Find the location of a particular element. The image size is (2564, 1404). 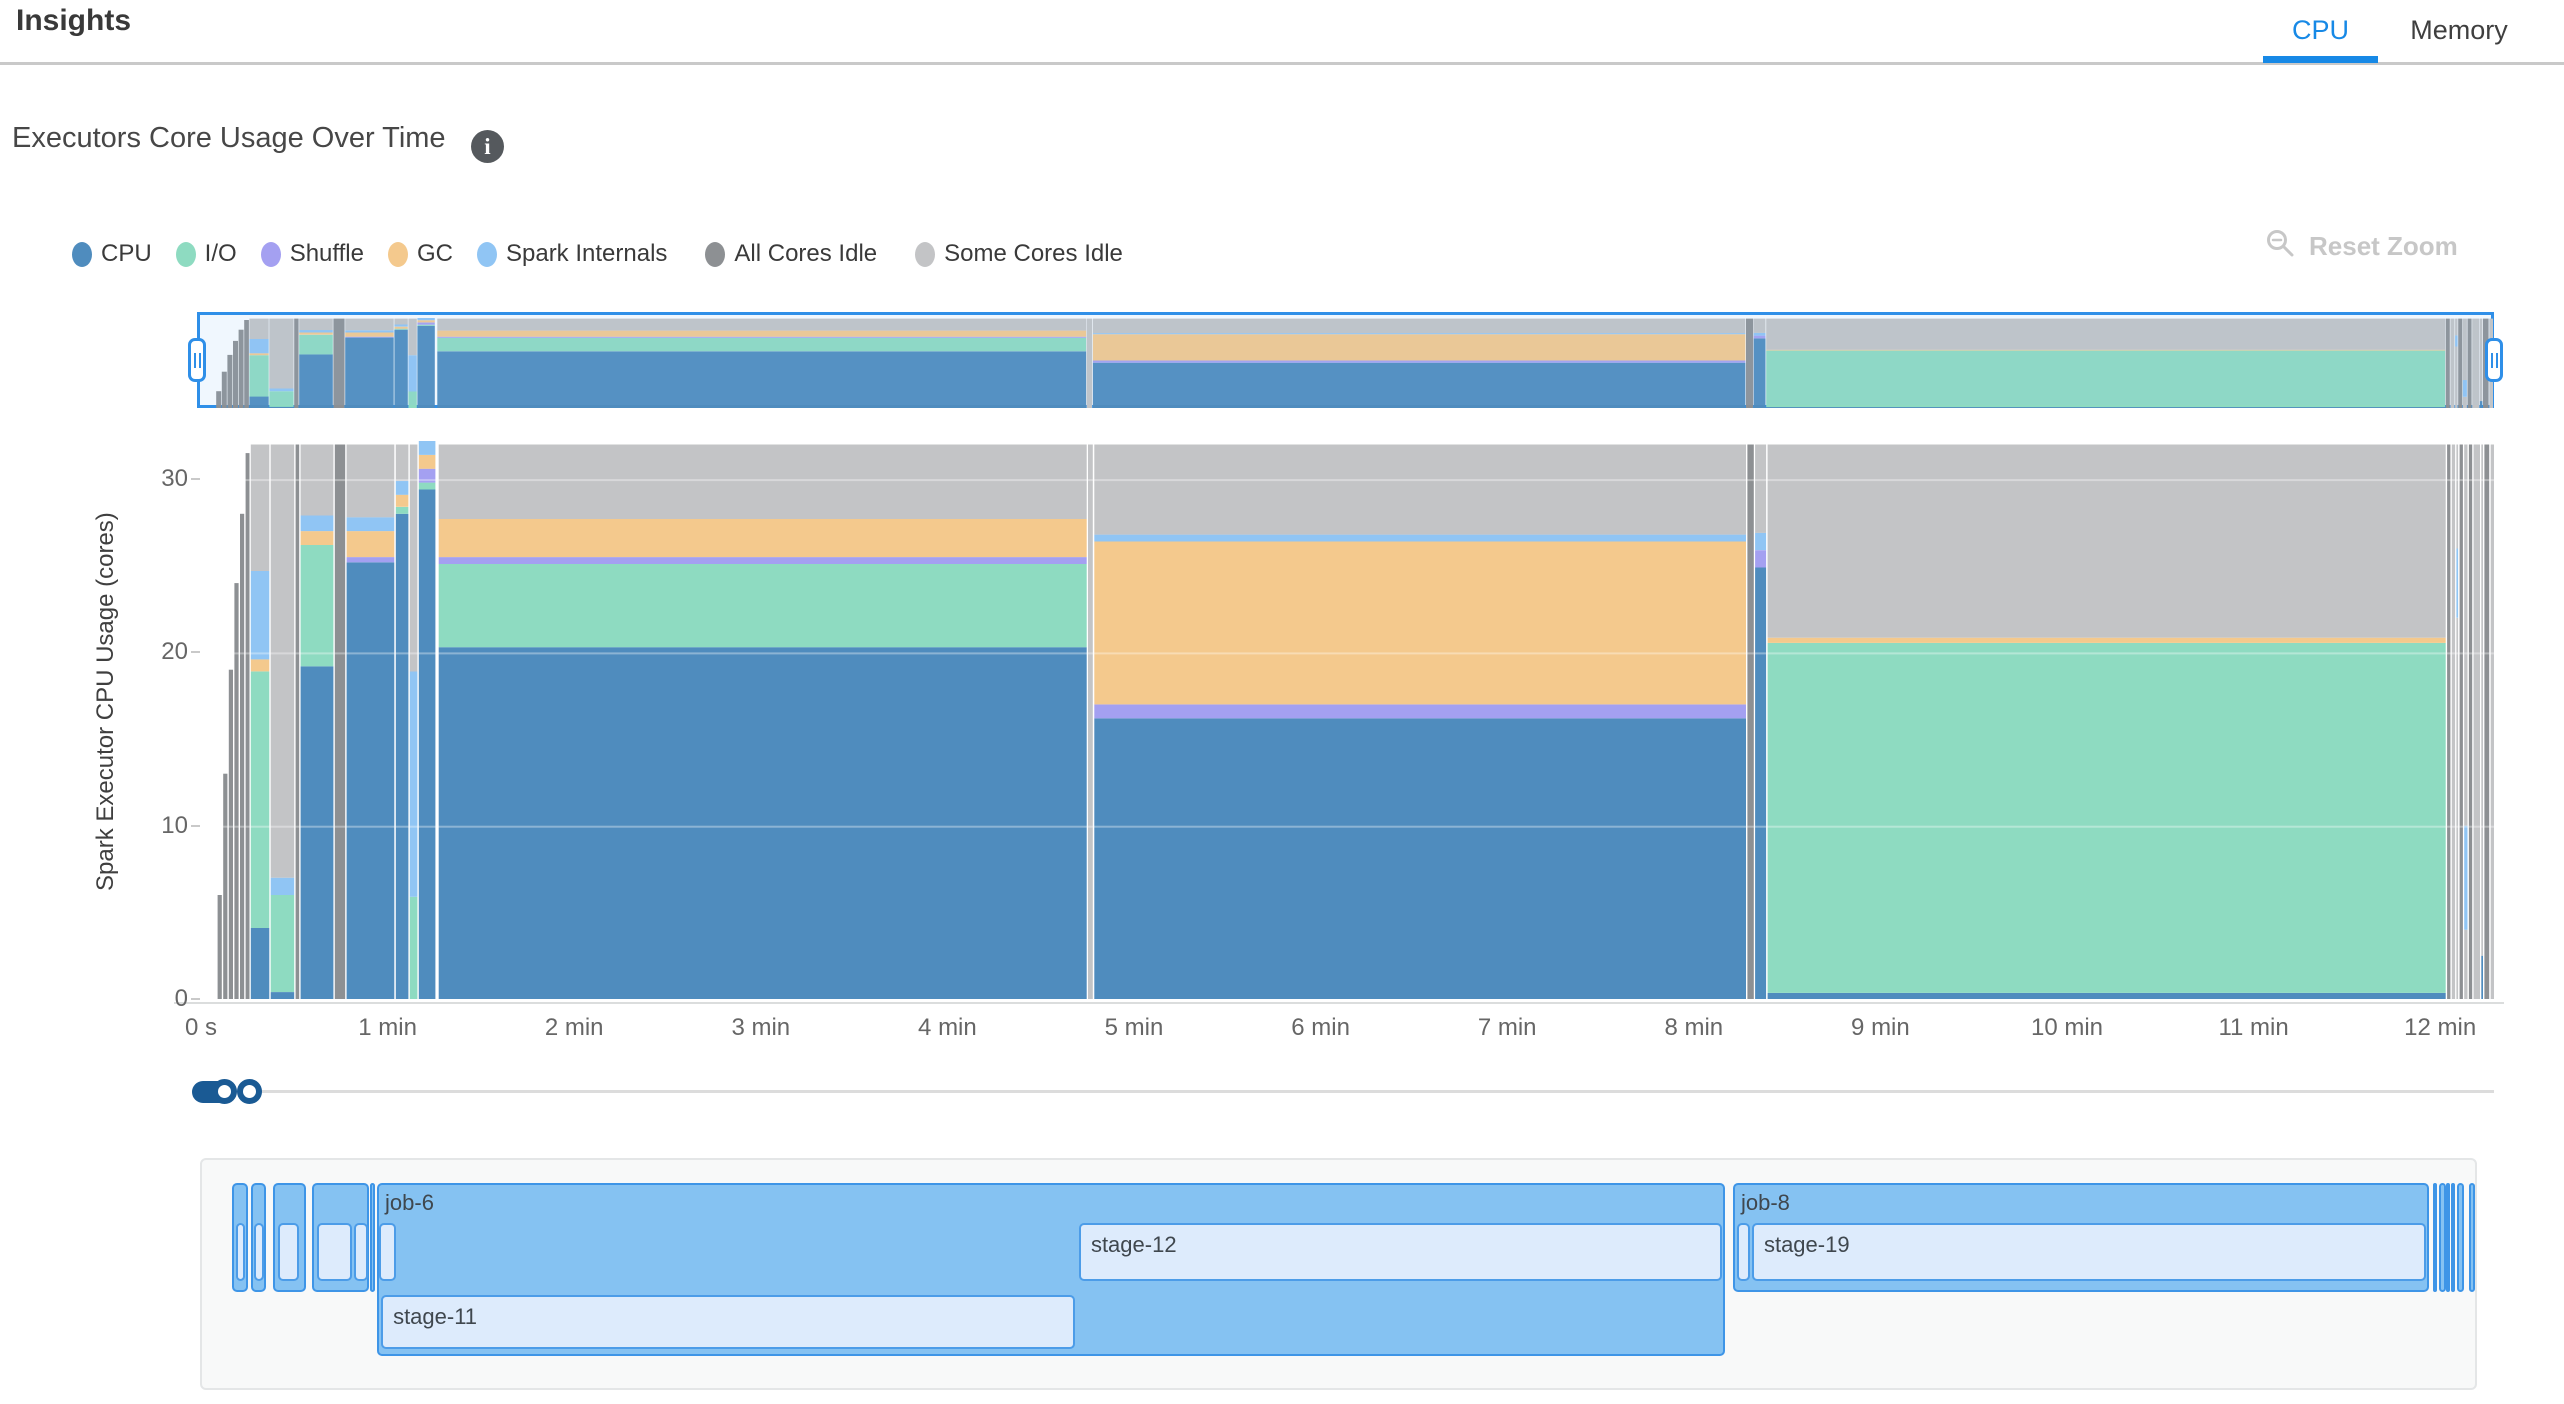

reset-zoom-button: Reset Zoom is located at coordinates (2361, 246).